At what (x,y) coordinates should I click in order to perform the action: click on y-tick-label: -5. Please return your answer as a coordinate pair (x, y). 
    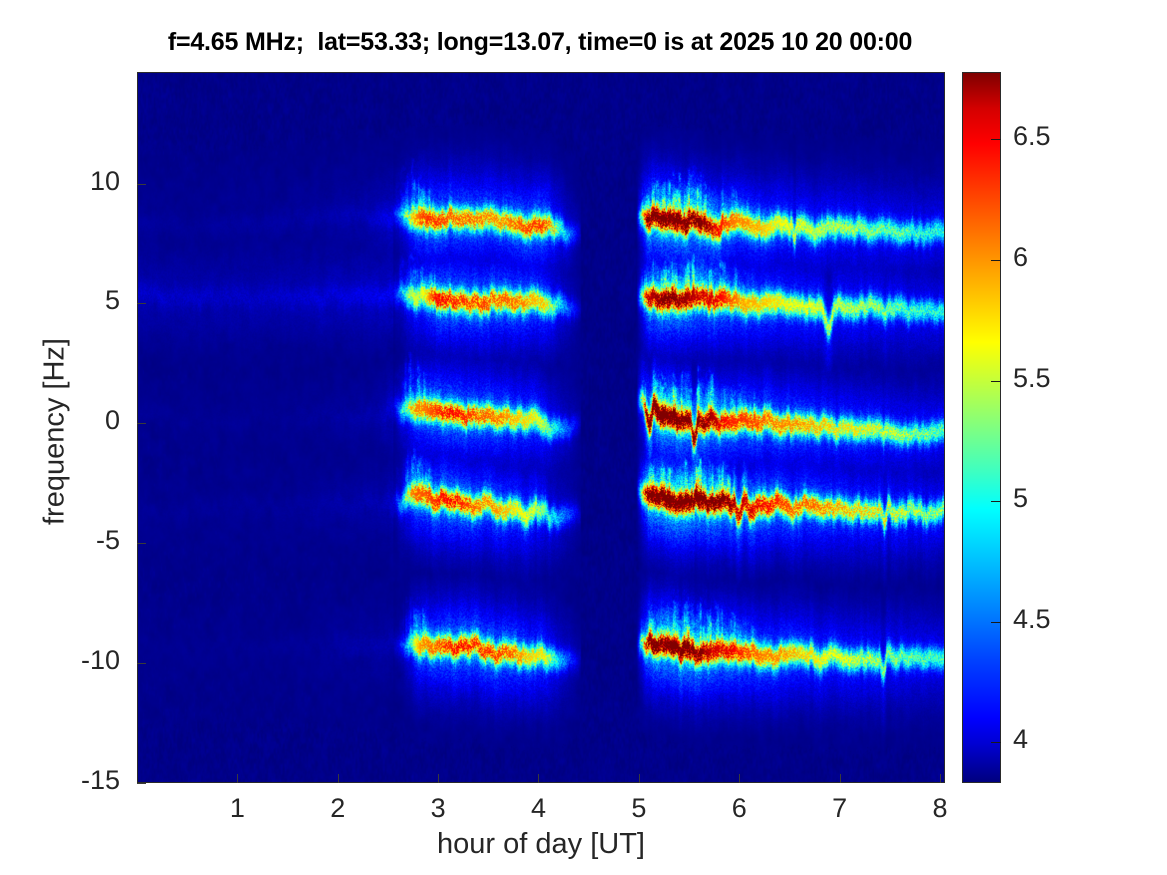
    Looking at the image, I should click on (107, 540).